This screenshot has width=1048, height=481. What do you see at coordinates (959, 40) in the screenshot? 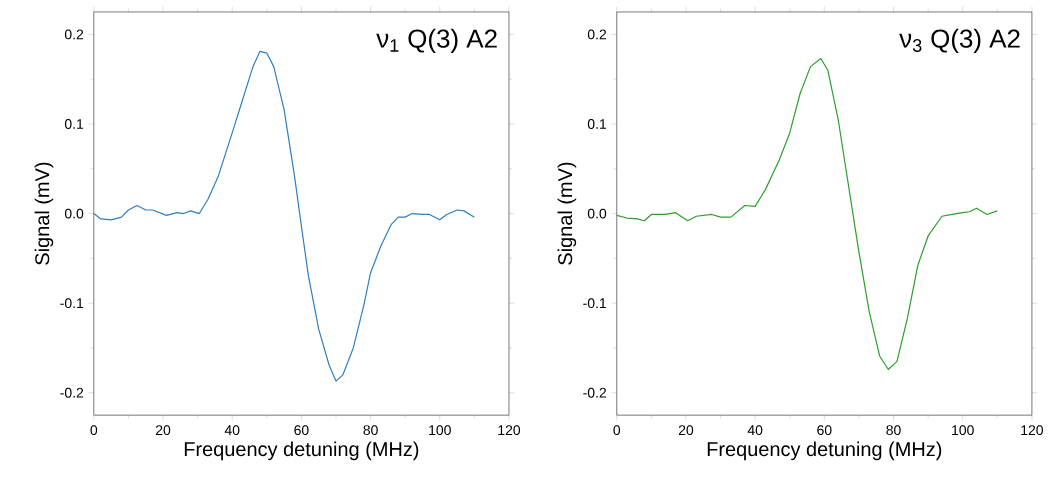
I see `annotation: ν$_{3}$ Q(3) A2` at bounding box center [959, 40].